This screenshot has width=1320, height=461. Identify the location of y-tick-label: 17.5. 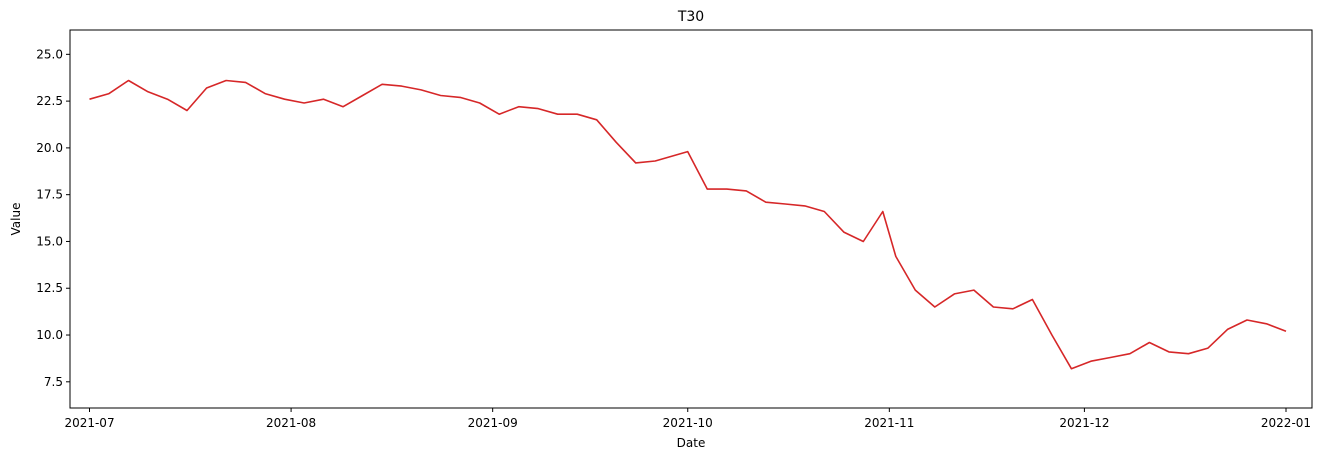
(49, 195).